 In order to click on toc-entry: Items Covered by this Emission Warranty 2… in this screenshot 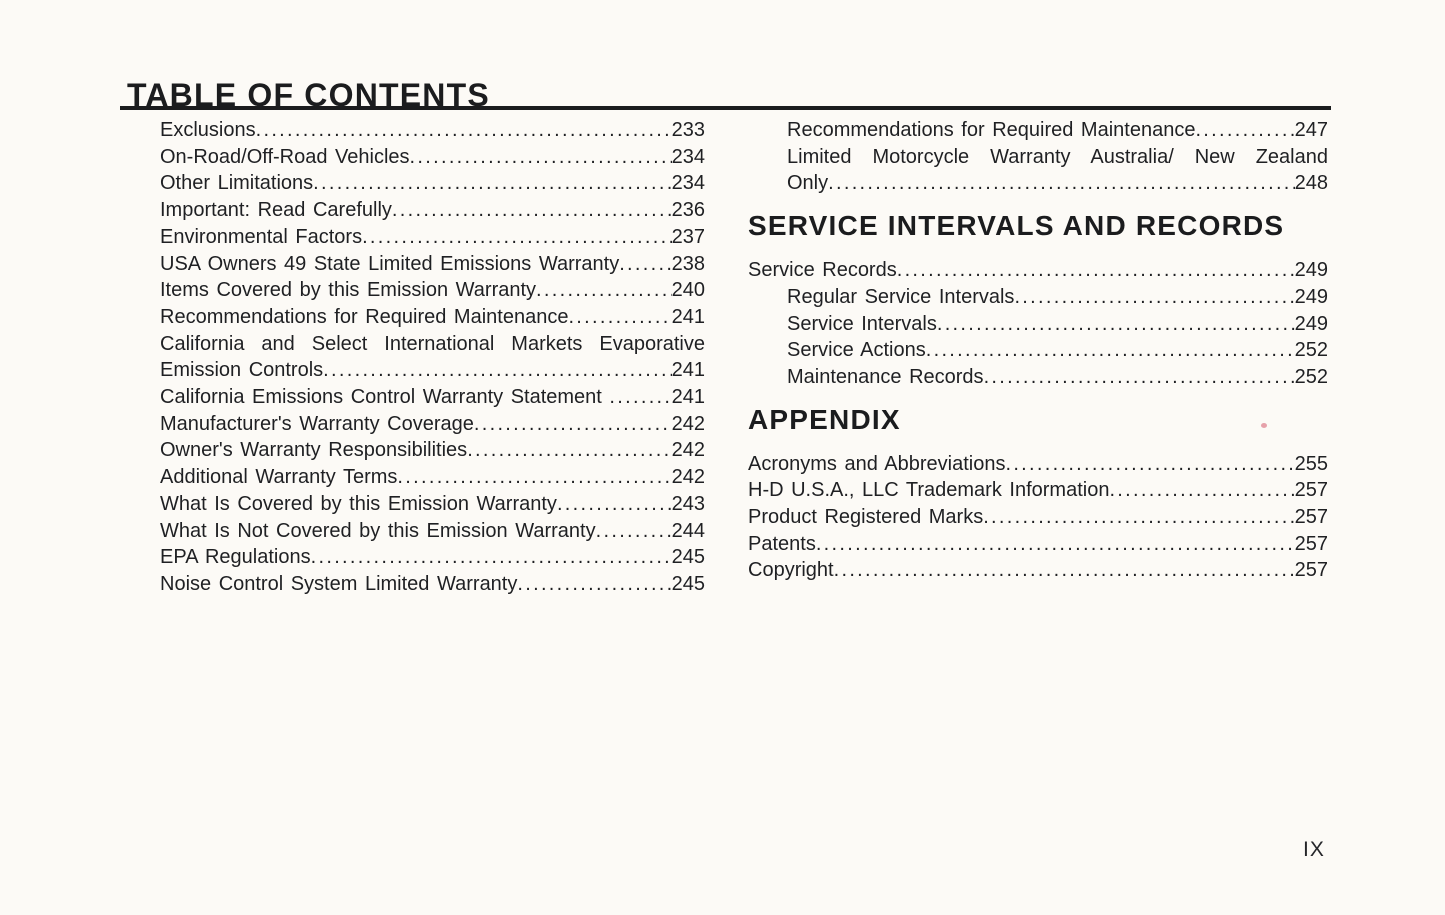, I will do `click(432, 290)`.